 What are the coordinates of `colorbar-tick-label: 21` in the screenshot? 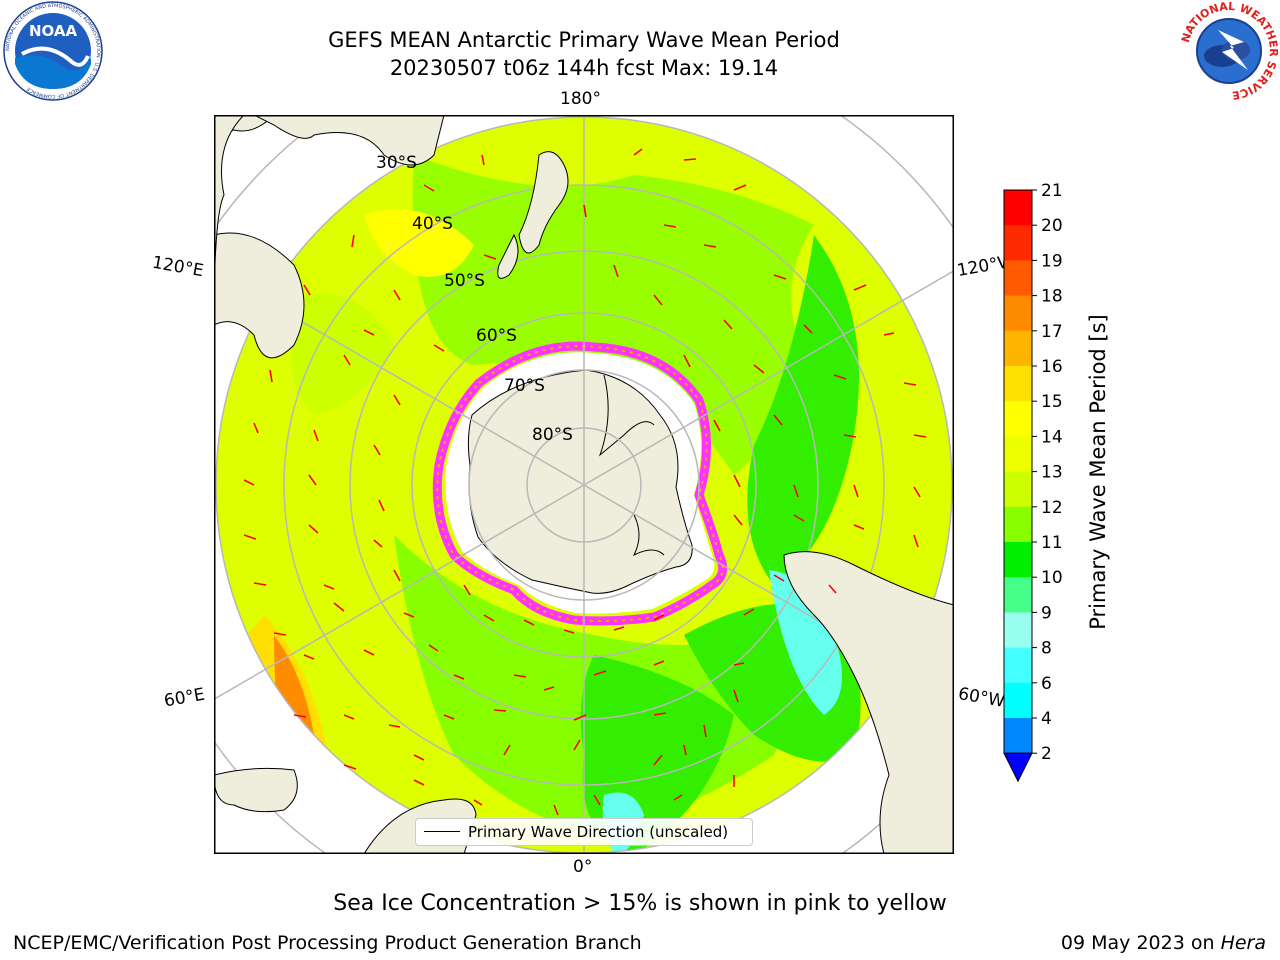 It's located at (1052, 191).